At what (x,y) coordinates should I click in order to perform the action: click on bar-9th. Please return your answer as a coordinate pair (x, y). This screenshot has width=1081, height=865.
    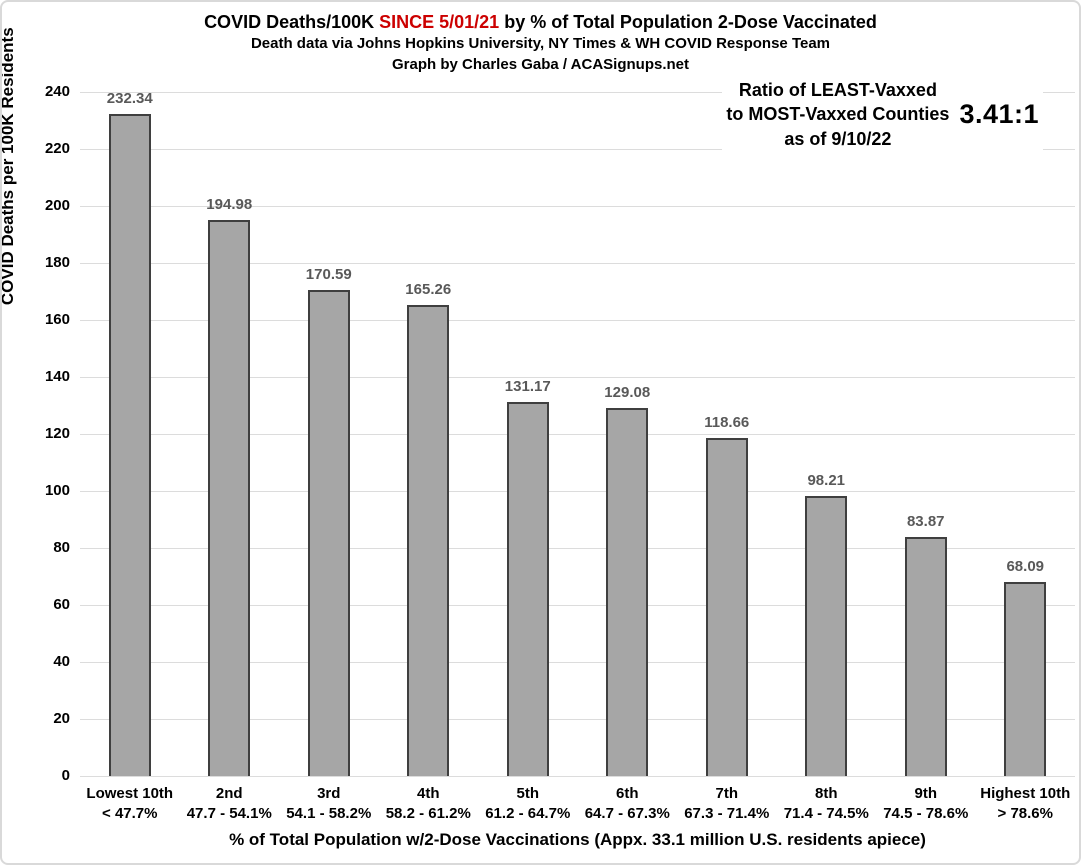
    Looking at the image, I should click on (925, 656).